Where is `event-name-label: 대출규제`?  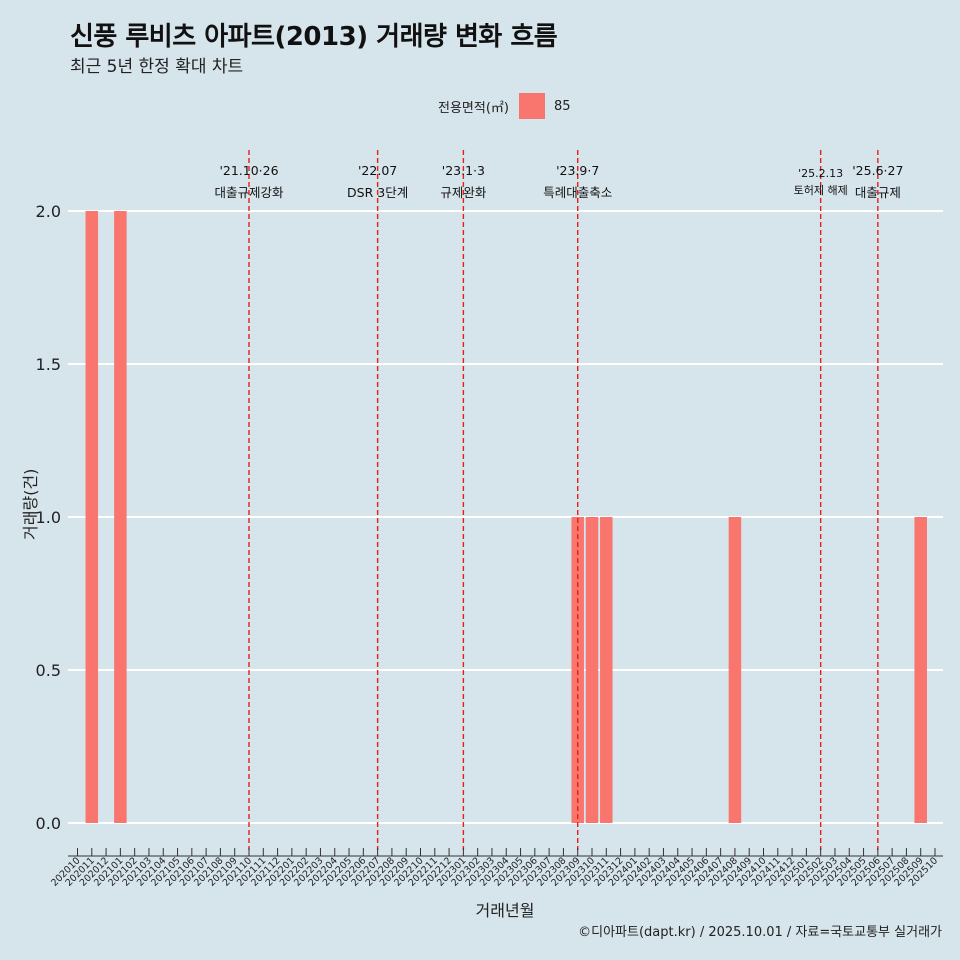 event-name-label: 대출규제 is located at coordinates (878, 192).